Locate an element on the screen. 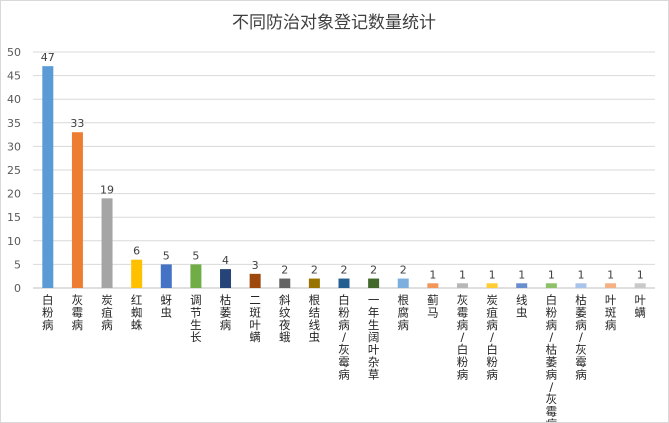 The width and height of the screenshot is (669, 423). category-label: 白粉病/灰霉病 is located at coordinates (344, 337).